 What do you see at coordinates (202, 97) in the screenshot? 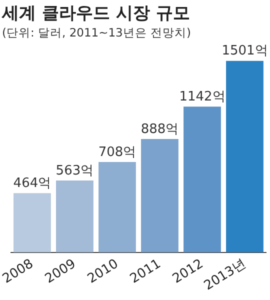
I see `data-label: 1142억` at bounding box center [202, 97].